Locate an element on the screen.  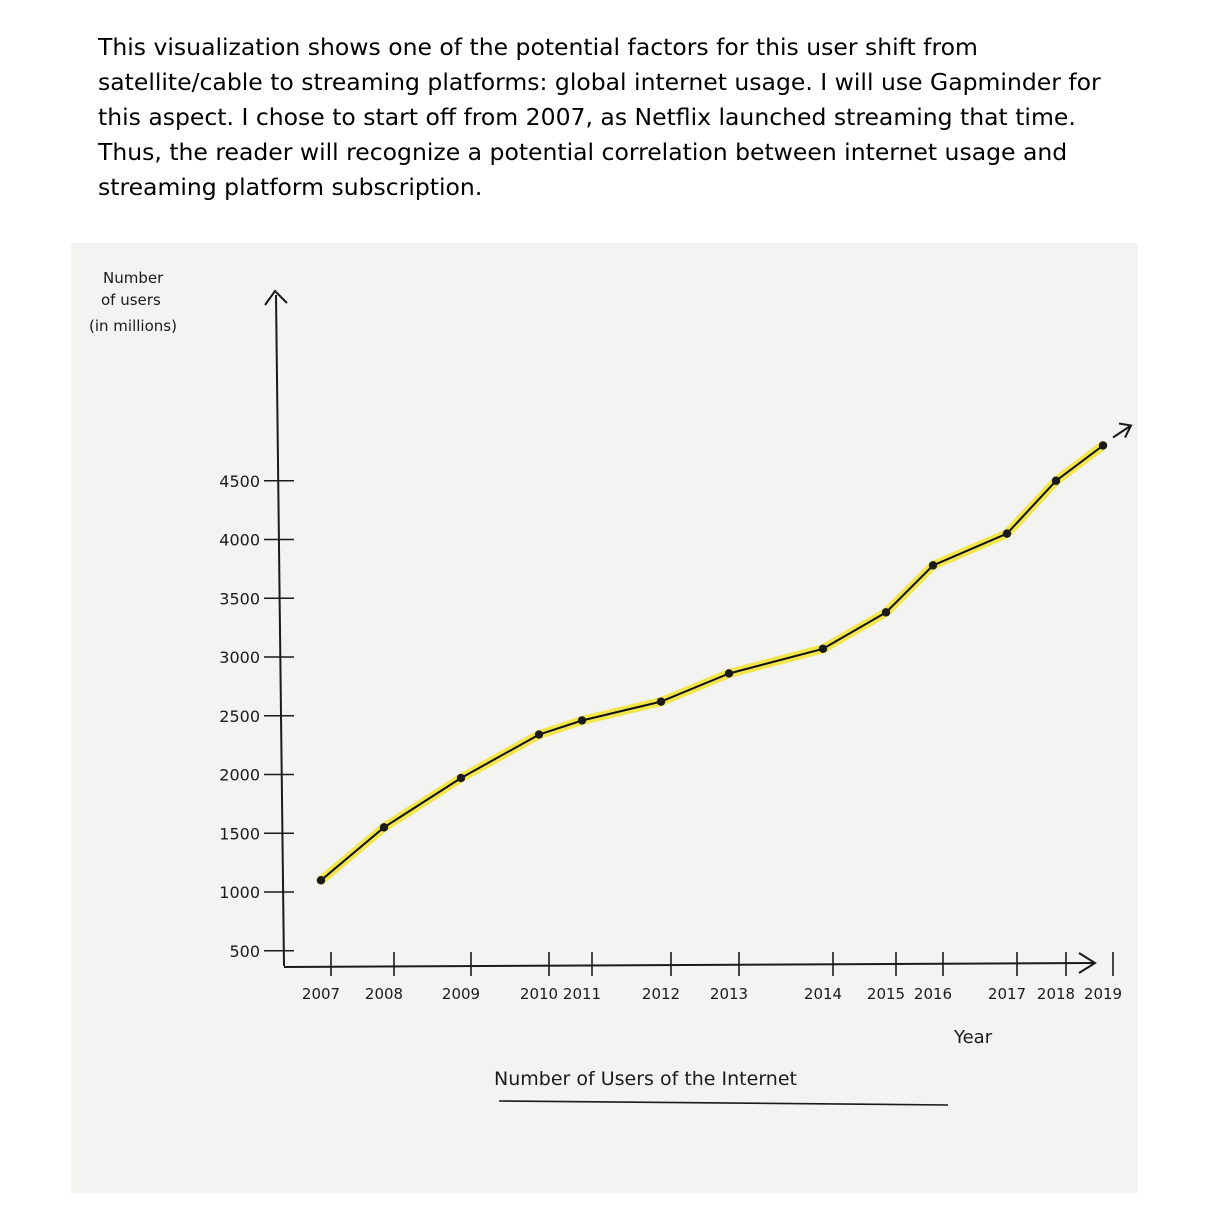
chart-title: Number of Users of the Internet is located at coordinates (645, 1079).